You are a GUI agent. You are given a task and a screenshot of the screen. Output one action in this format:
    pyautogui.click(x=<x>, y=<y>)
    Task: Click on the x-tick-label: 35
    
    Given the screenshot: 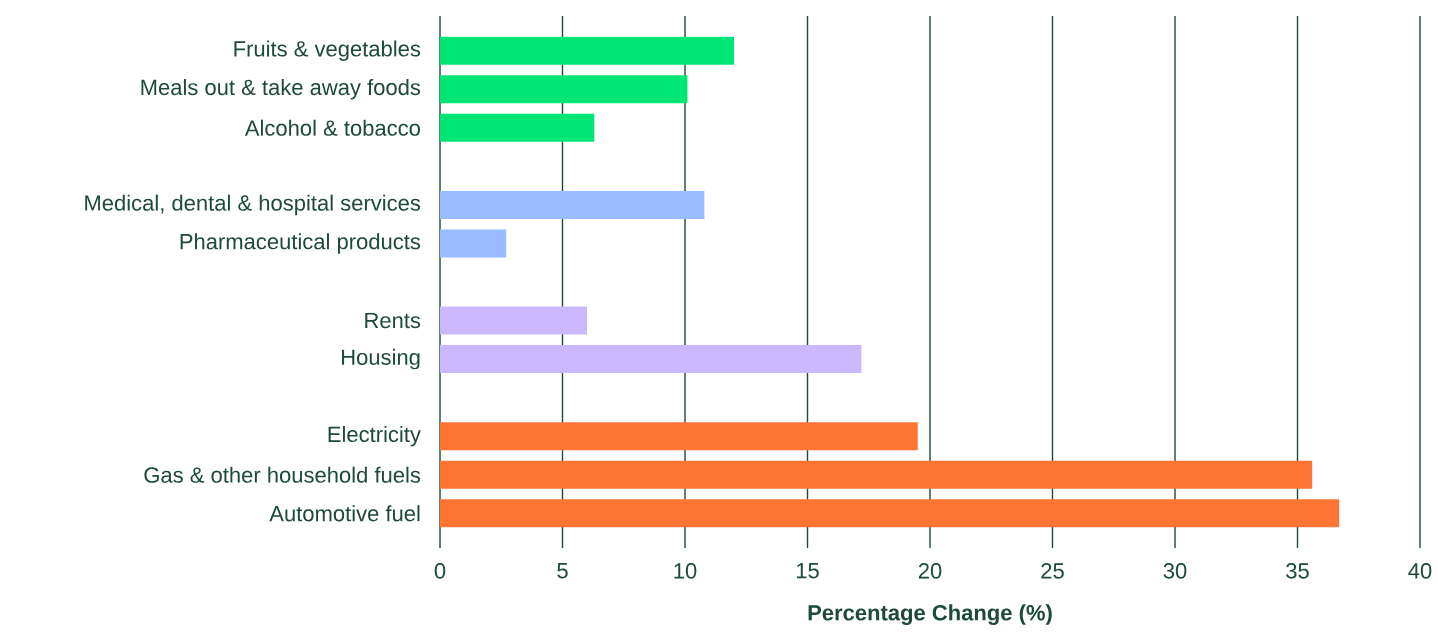 What is the action you would take?
    pyautogui.click(x=1297, y=571)
    